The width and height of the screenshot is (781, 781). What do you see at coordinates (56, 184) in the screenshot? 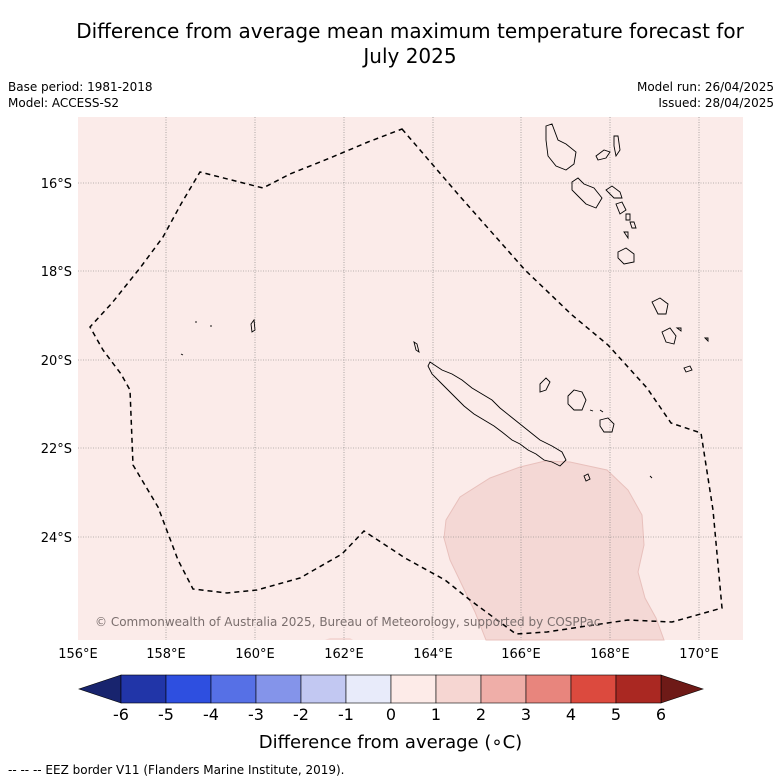
I see `lat-label: 16°S` at bounding box center [56, 184].